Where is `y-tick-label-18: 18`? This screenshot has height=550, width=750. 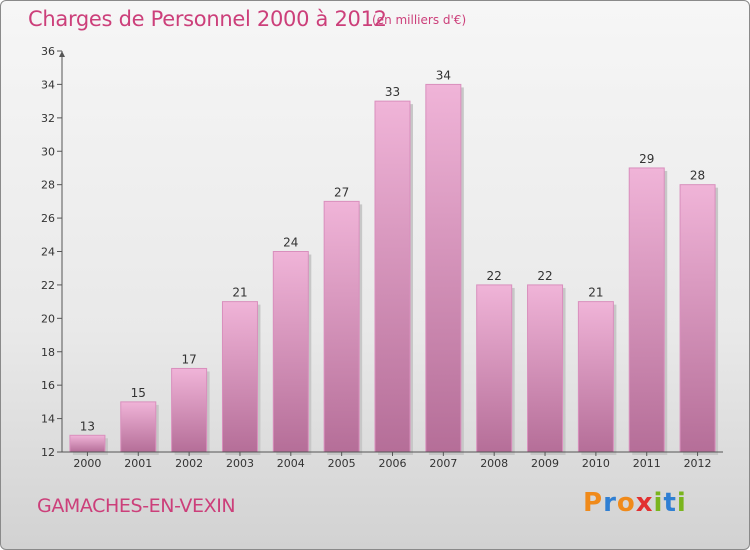
y-tick-label-18: 18 is located at coordinates (48, 352).